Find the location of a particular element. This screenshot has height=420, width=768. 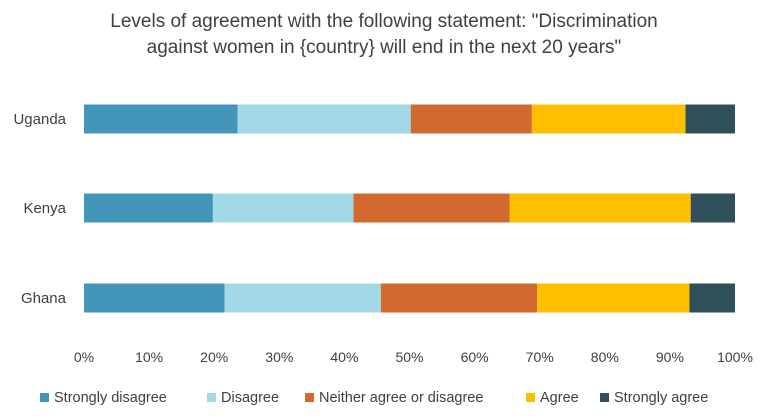

legend-swatch-strongly-disagree is located at coordinates (44, 397).